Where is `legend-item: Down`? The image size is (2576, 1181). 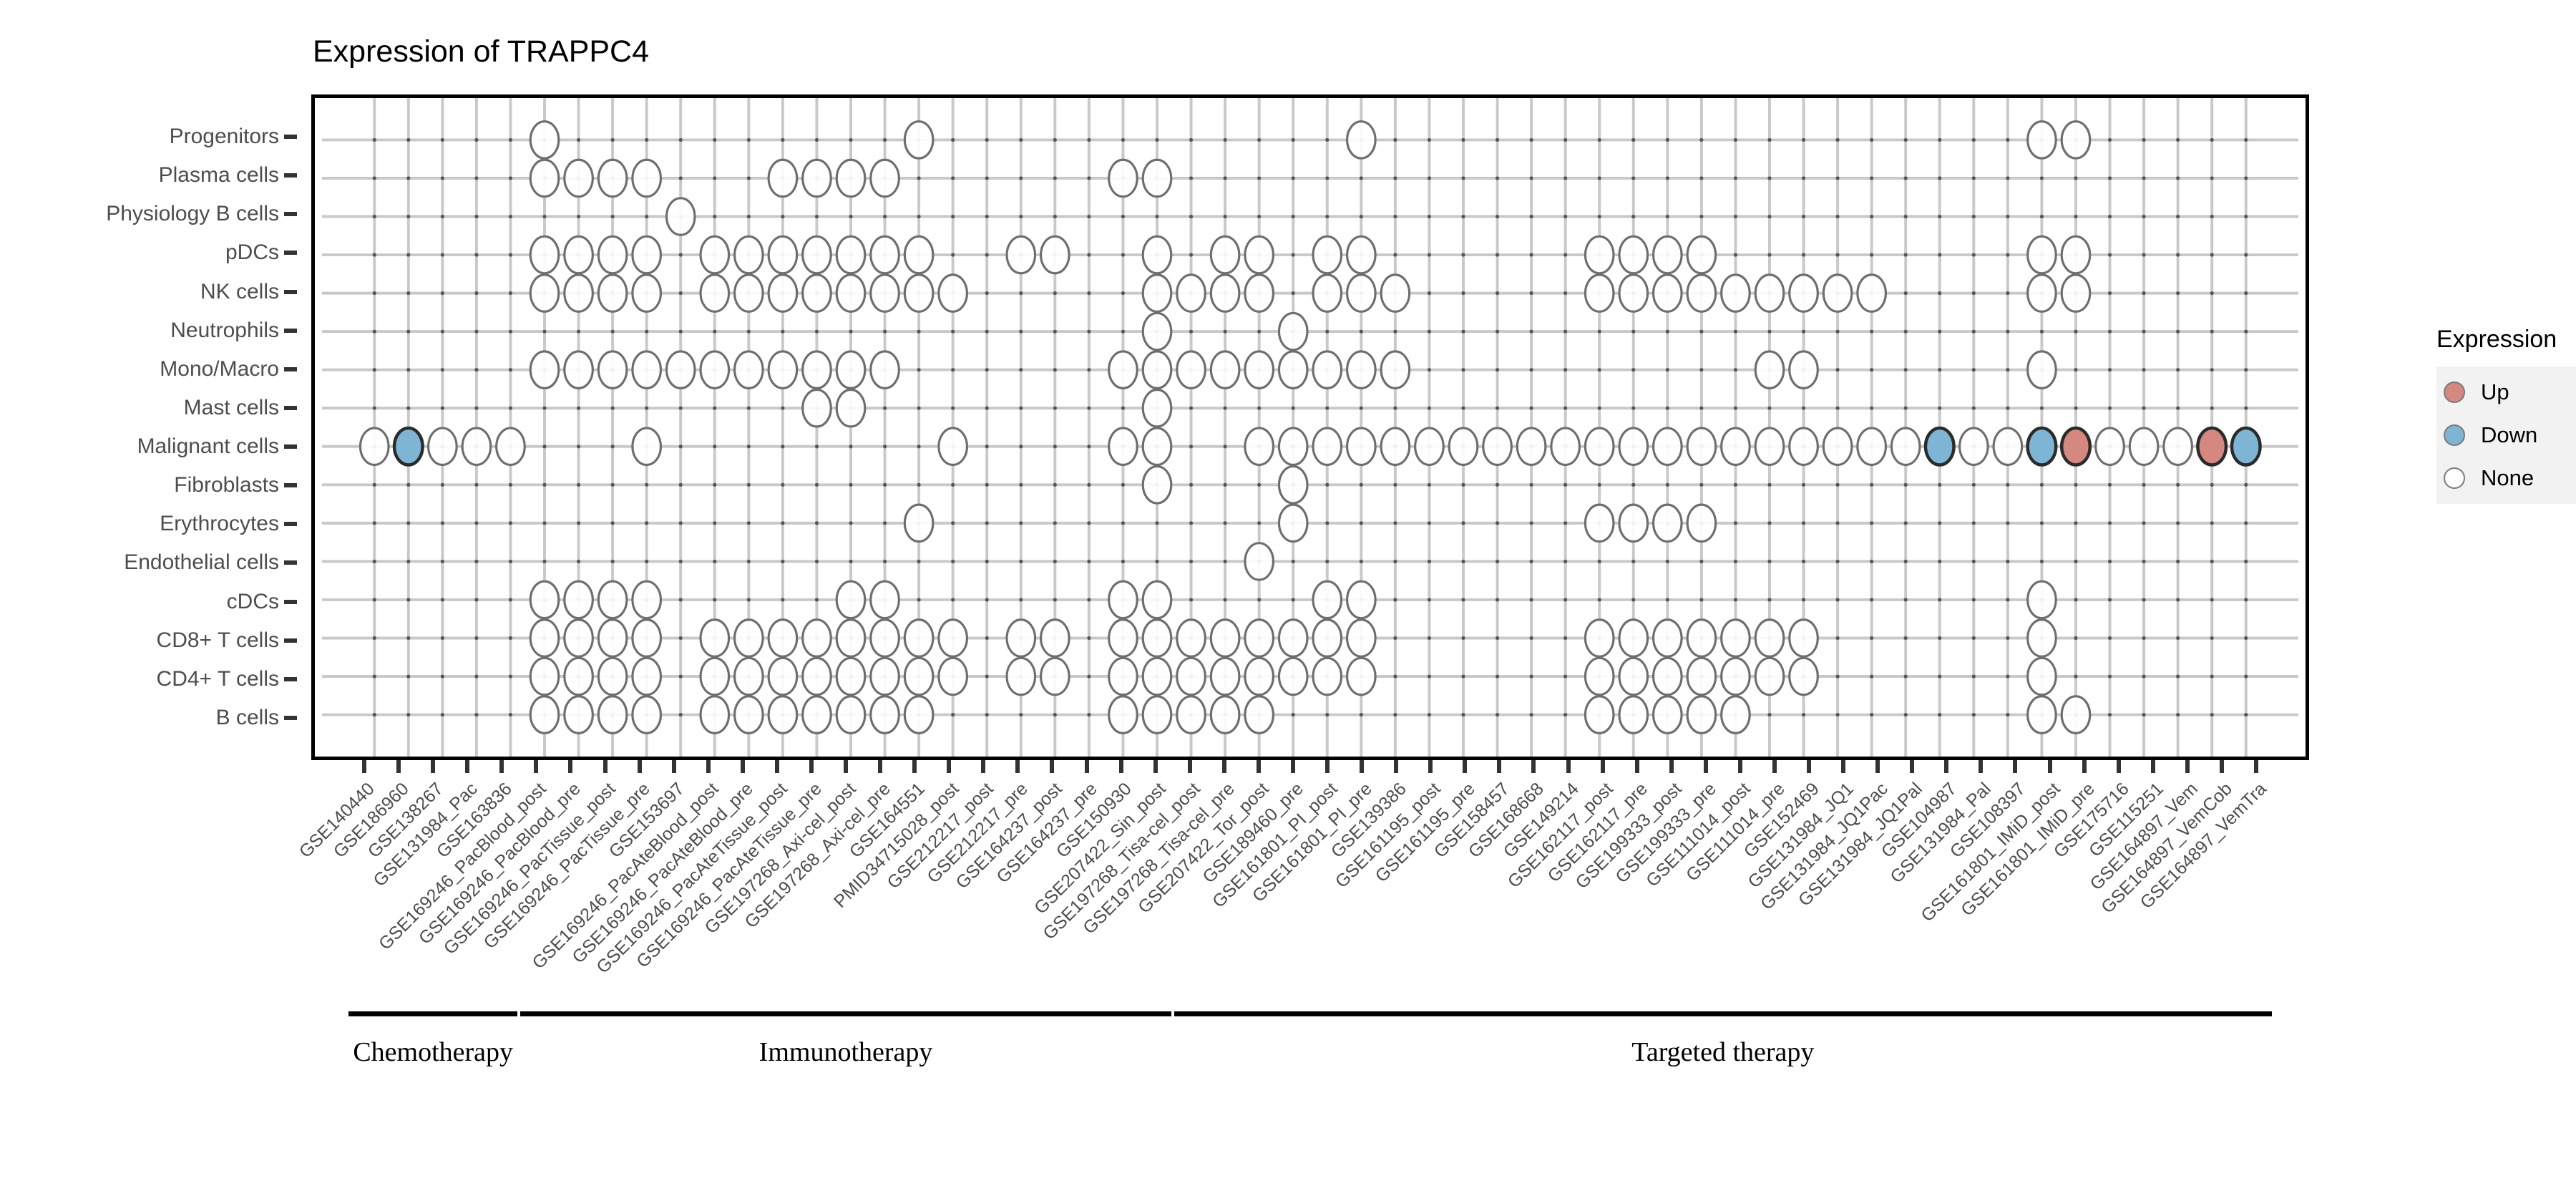
legend-item: Down is located at coordinates (2506, 435).